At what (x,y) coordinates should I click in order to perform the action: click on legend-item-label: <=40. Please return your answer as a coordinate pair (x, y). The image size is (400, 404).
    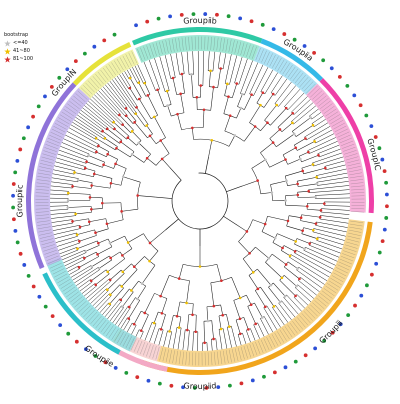
    Looking at the image, I should click on (20, 43).